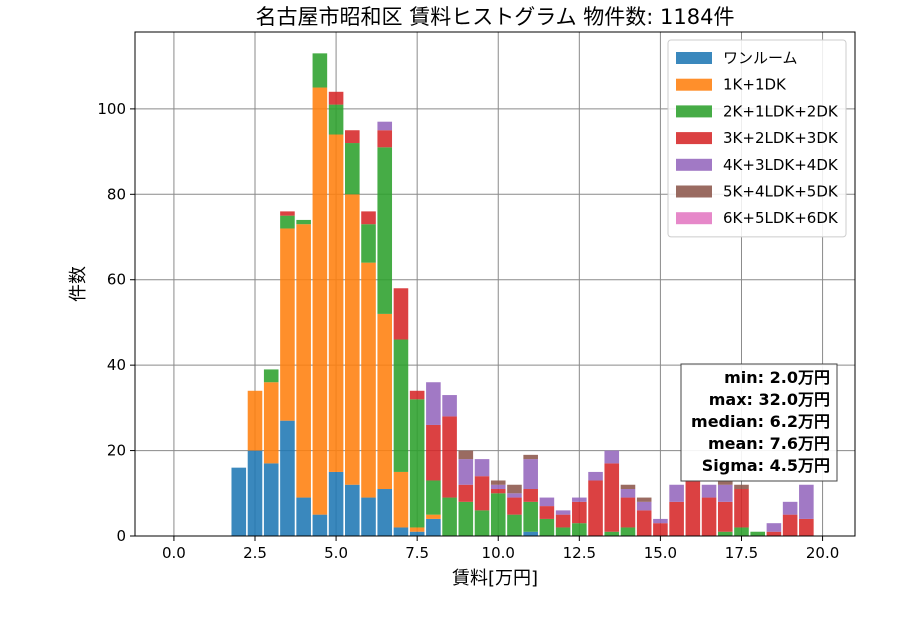 The height and width of the screenshot is (630, 900). I want to click on legend-label-6: 6K+5LDK+6DK, so click(781, 218).